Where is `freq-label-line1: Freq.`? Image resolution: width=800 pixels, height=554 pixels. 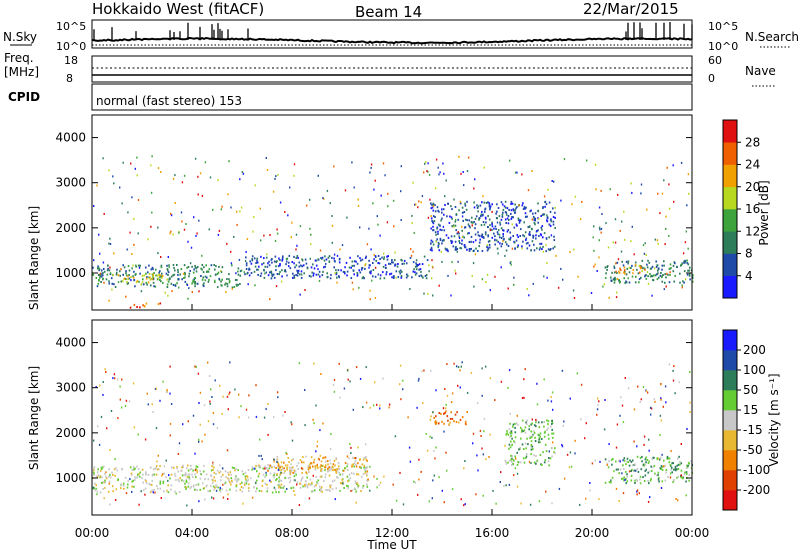 freq-label-line1: Freq. is located at coordinates (19, 58).